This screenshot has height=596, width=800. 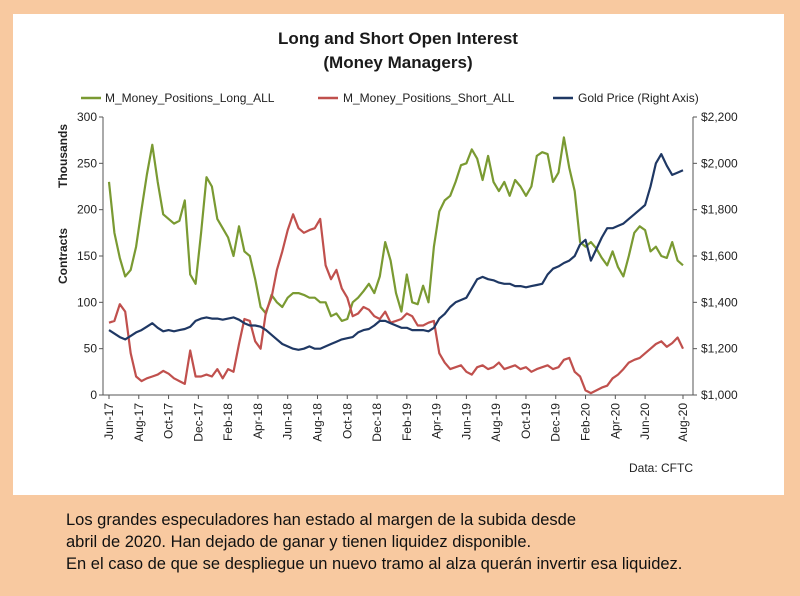 What do you see at coordinates (91, 349) in the screenshot?
I see `y-left-tick-label: 50` at bounding box center [91, 349].